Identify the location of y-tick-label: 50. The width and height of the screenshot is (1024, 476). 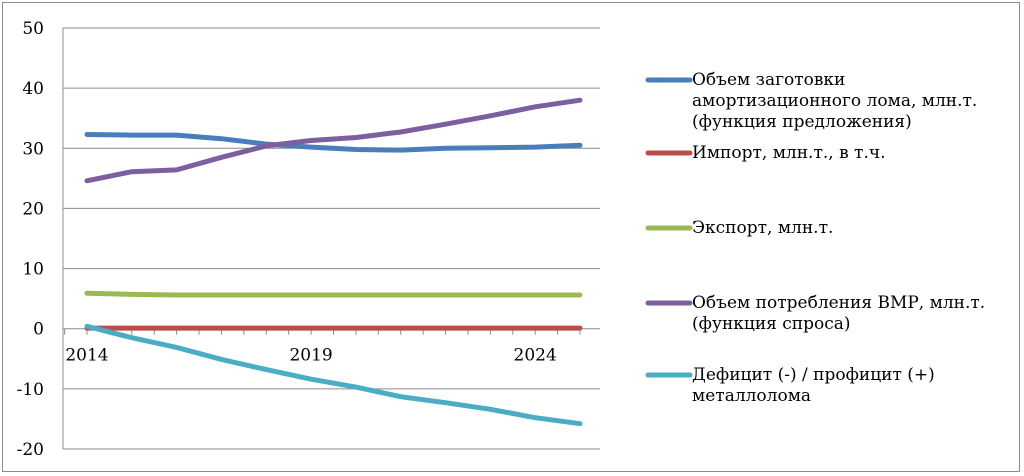
(33, 29).